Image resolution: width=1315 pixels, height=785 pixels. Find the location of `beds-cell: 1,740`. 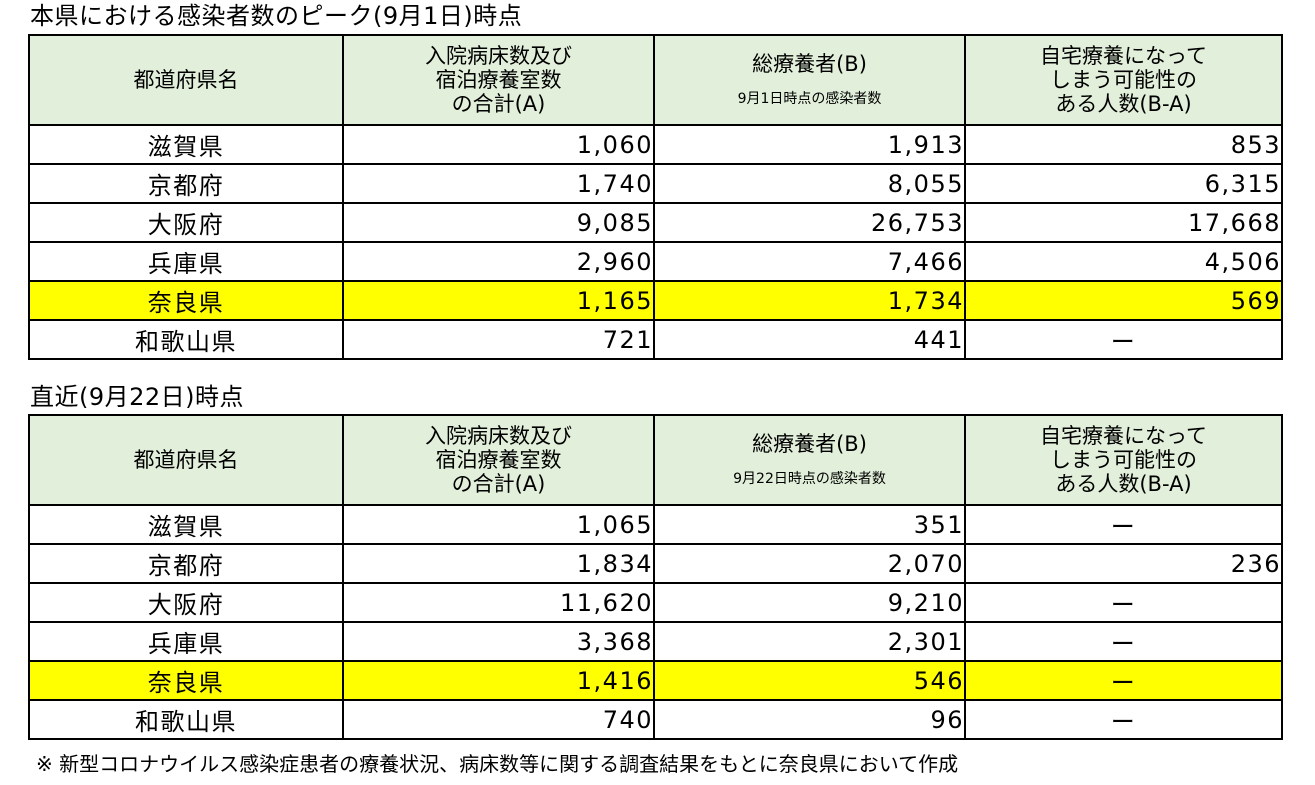

beds-cell: 1,740 is located at coordinates (498, 183).